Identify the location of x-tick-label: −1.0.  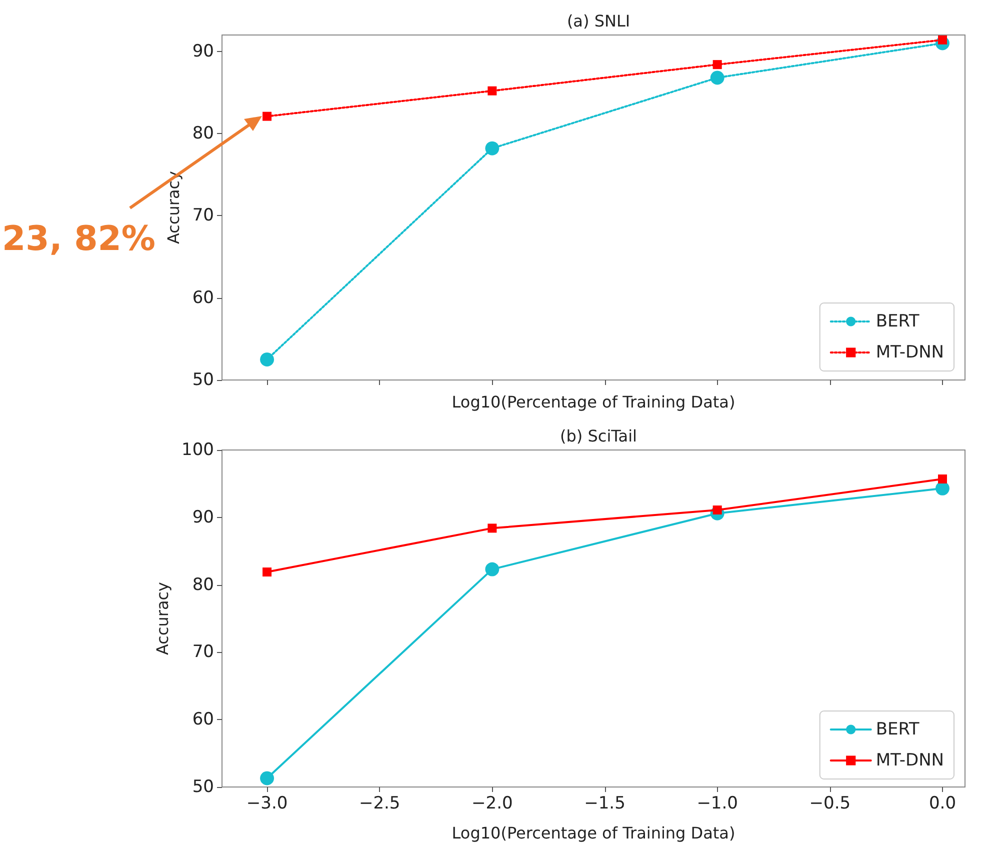
(717, 804).